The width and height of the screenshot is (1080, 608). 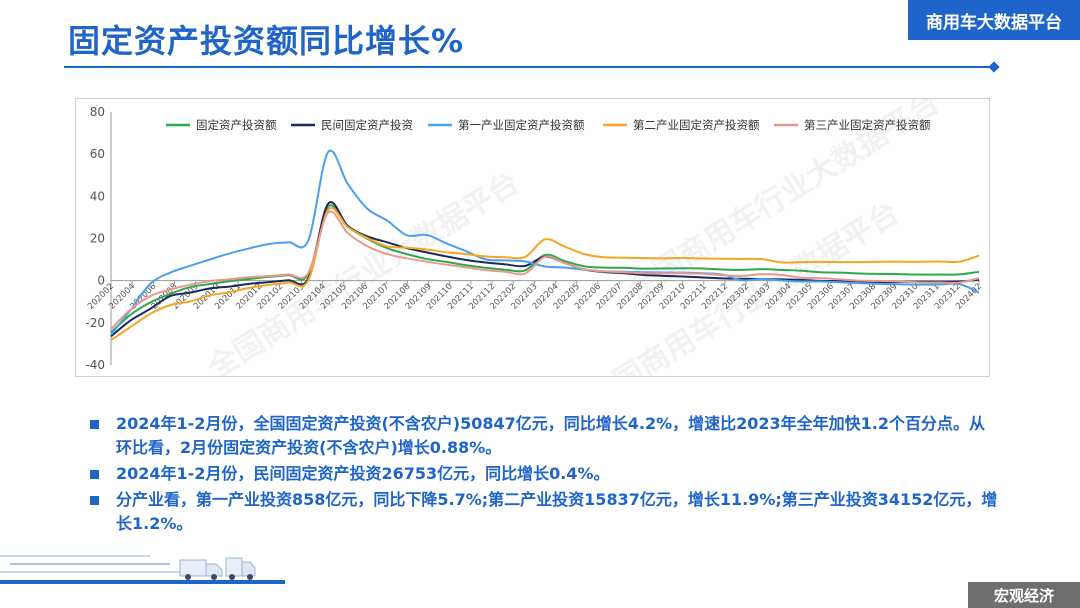 I want to click on legend-label: 第二产业固定资产投资额, so click(x=696, y=125).